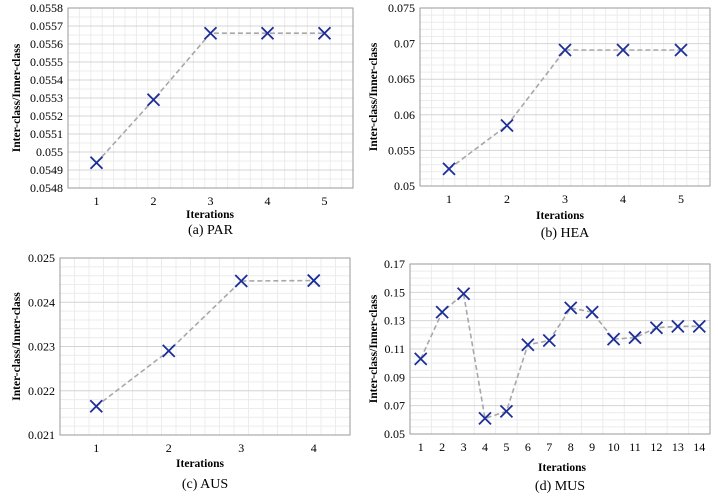  Describe the element at coordinates (394, 377) in the screenshot. I see `y-tick-label: 0.09` at that location.